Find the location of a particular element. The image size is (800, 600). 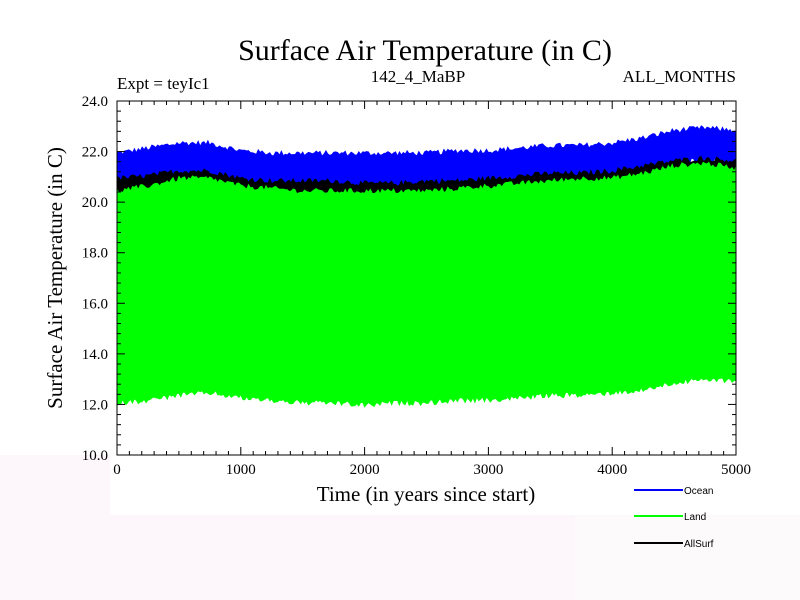

y-tick-label: 12.0 is located at coordinates (95, 405).